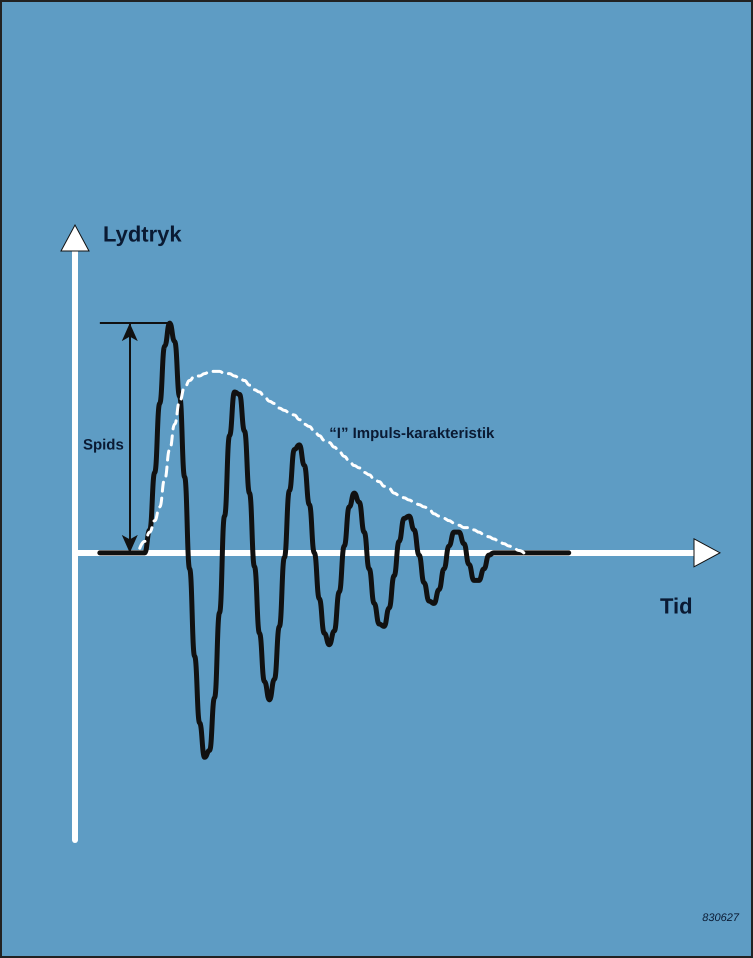 This screenshot has height=958, width=753. I want to click on x-axis-title: Tid, so click(676, 605).